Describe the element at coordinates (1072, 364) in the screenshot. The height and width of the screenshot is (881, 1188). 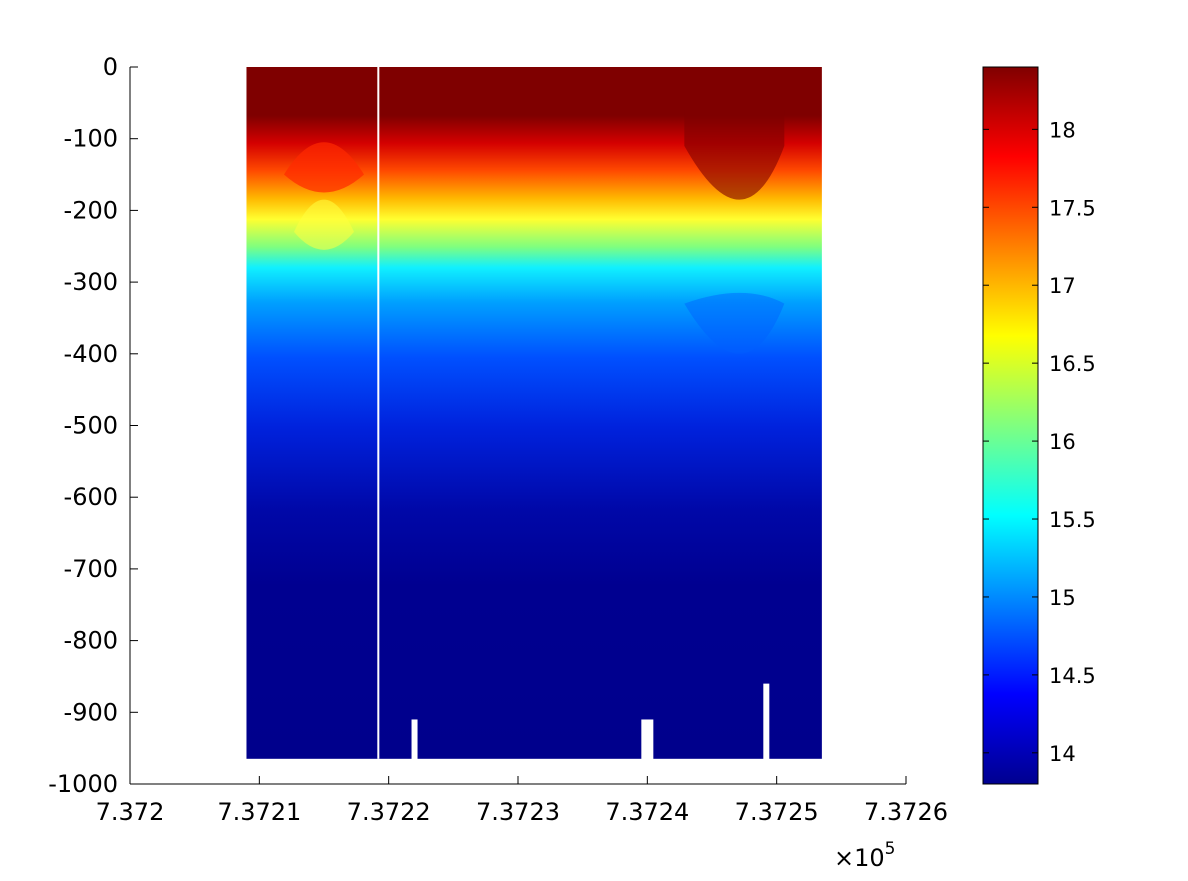
I see `colorbar-tick-label: 16.5` at that location.